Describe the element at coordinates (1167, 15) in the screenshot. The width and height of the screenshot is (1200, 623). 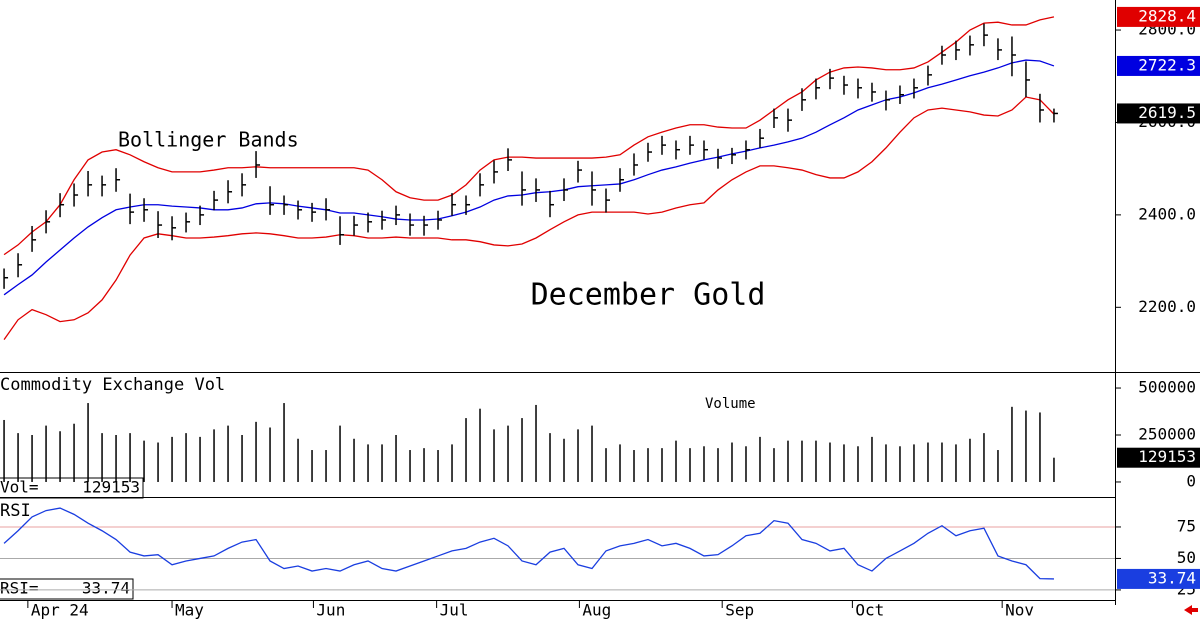
I see `value-box-label: 2828.4` at that location.